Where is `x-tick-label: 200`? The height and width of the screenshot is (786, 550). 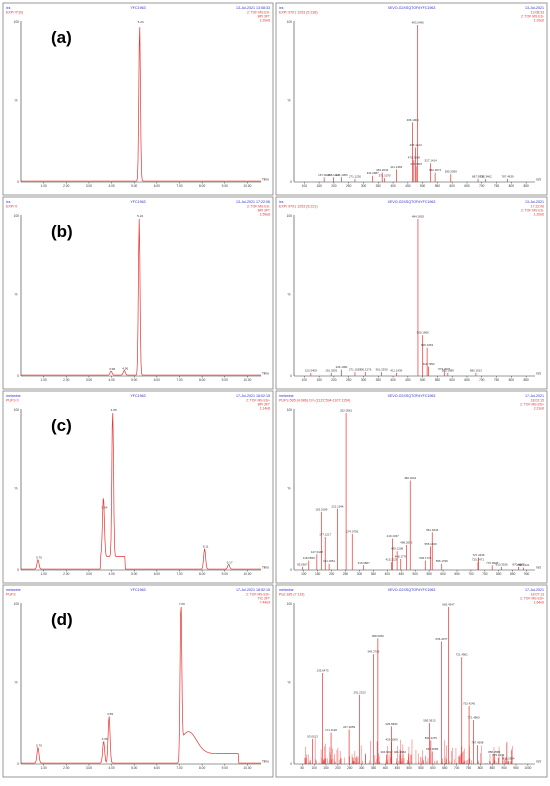 x-tick-label: 200 is located at coordinates (334, 186).